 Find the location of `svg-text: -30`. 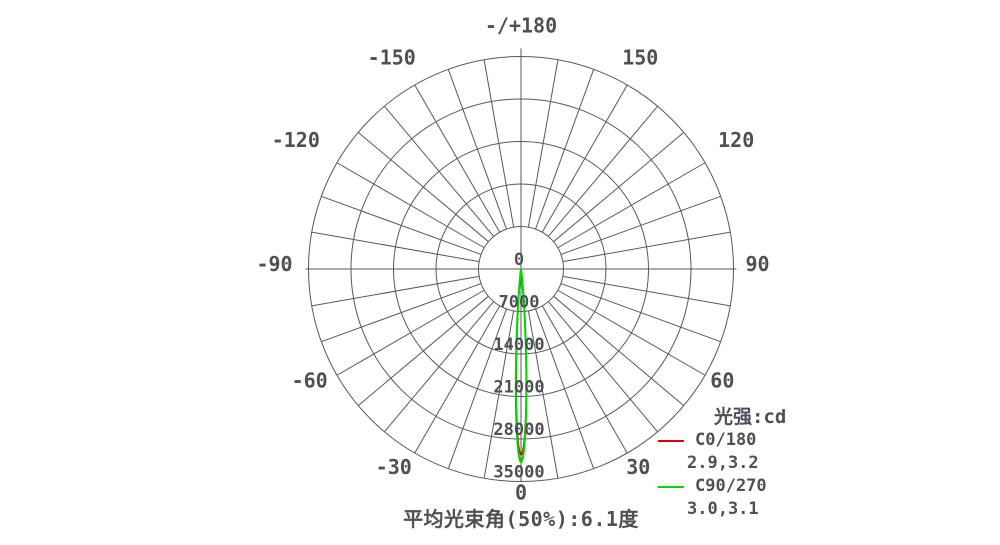

svg-text: -30 is located at coordinates (394, 467).